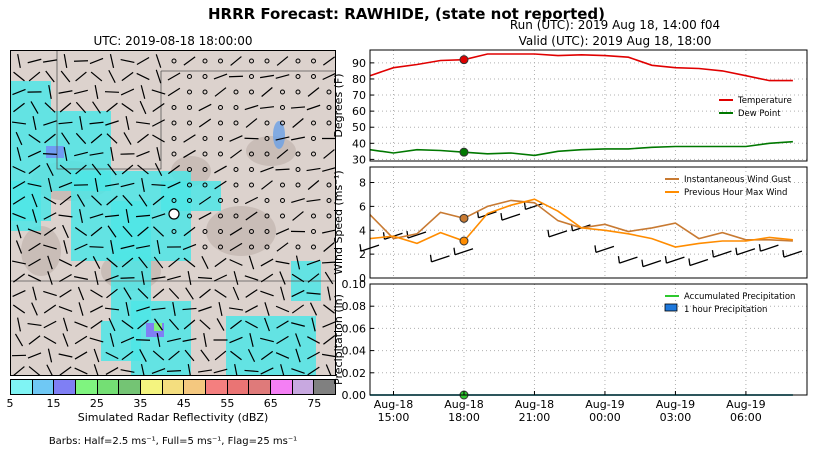 This screenshot has height=460, width=813. I want to click on reflectivity-colorbar, so click(173, 387).